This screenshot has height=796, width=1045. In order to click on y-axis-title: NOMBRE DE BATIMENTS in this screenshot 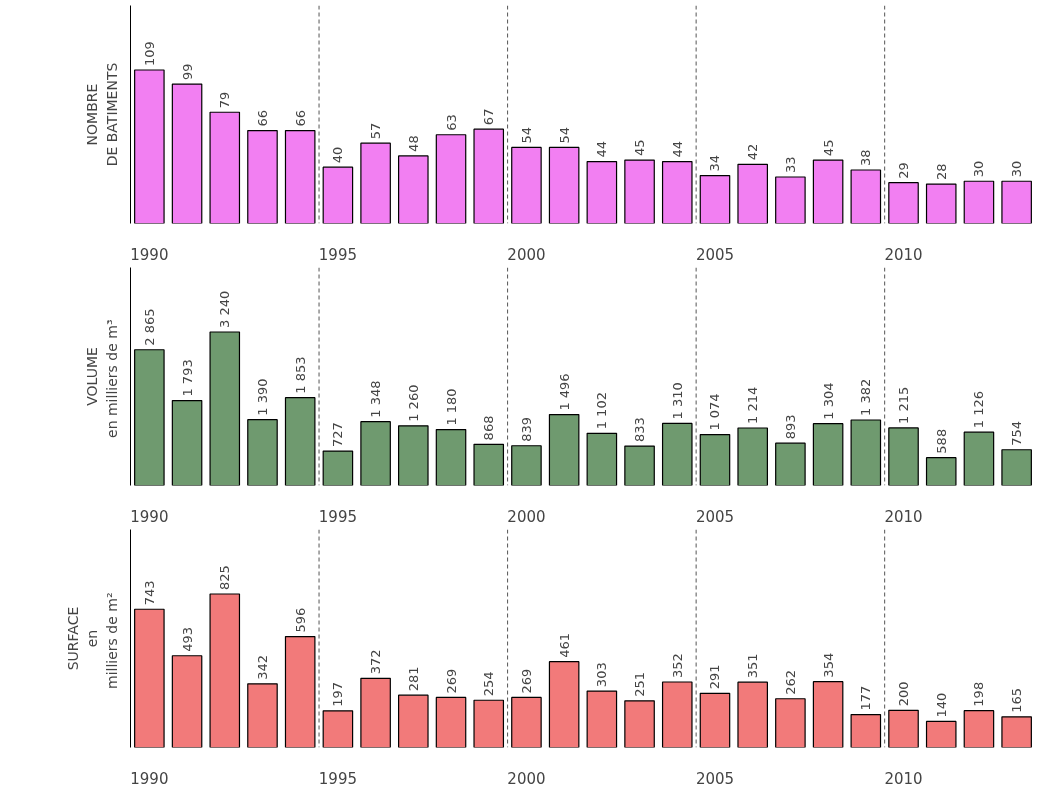, I will do `click(102, 114)`.